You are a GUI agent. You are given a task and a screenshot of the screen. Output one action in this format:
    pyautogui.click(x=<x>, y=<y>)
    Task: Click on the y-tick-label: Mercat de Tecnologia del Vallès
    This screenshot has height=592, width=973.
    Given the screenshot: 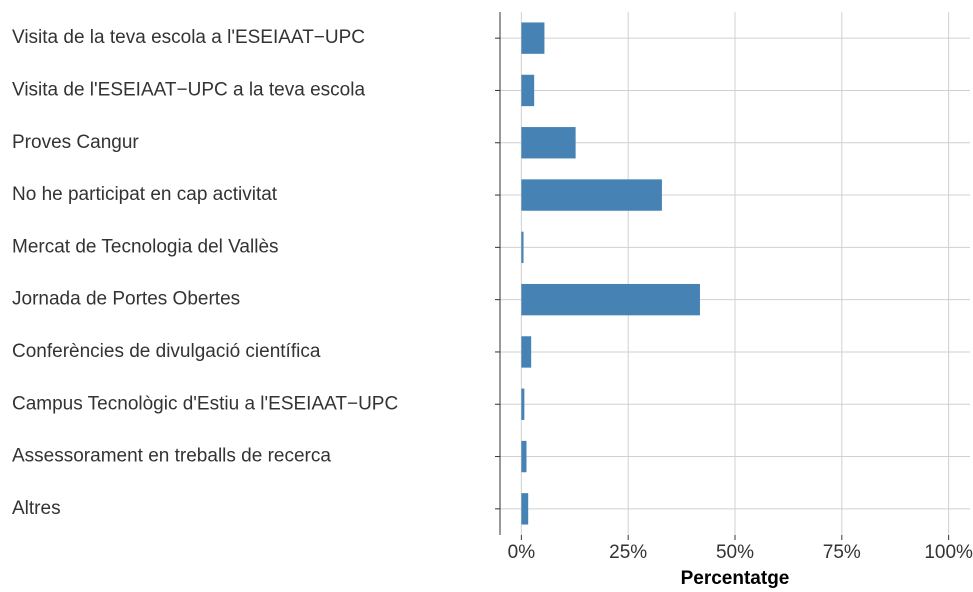 What is the action you would take?
    pyautogui.click(x=145, y=246)
    